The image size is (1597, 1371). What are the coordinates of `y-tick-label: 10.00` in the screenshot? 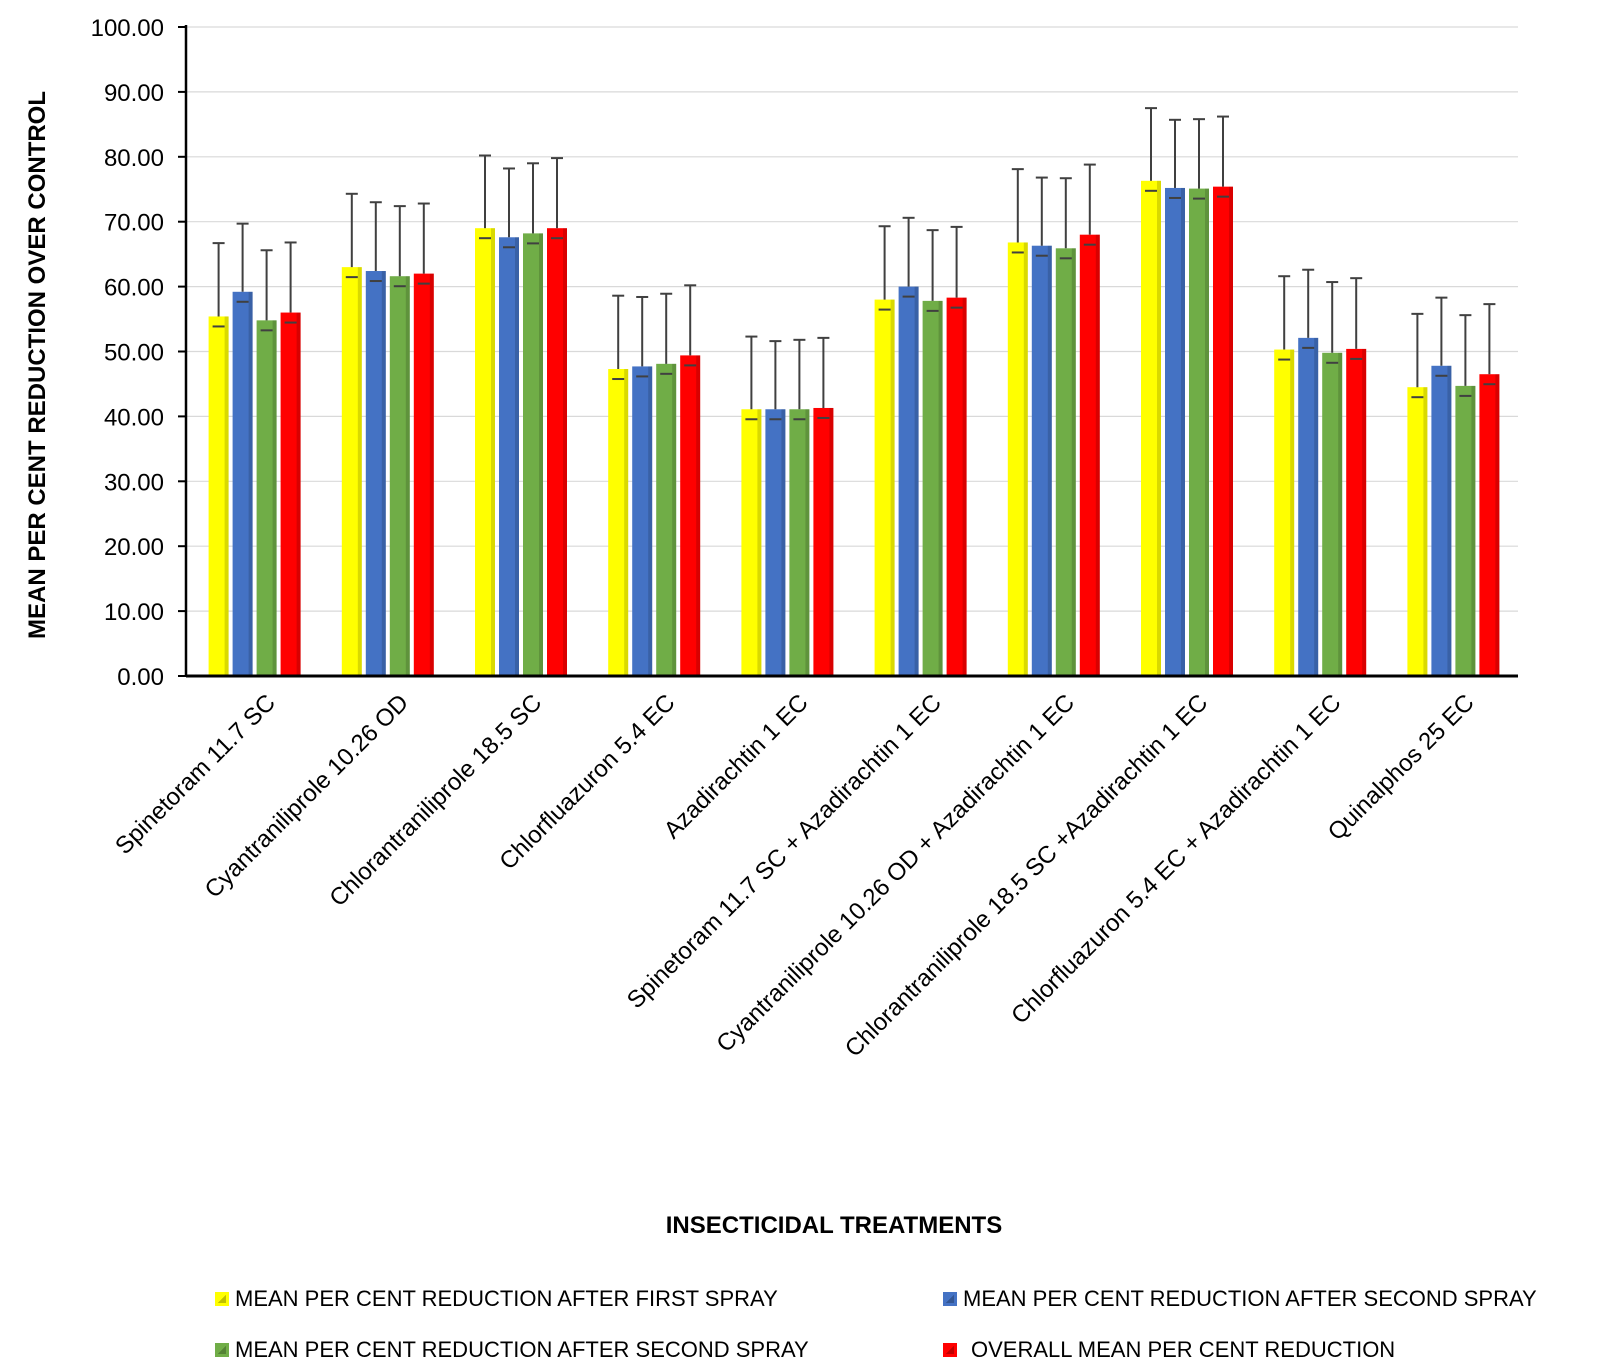 It's located at (134, 612).